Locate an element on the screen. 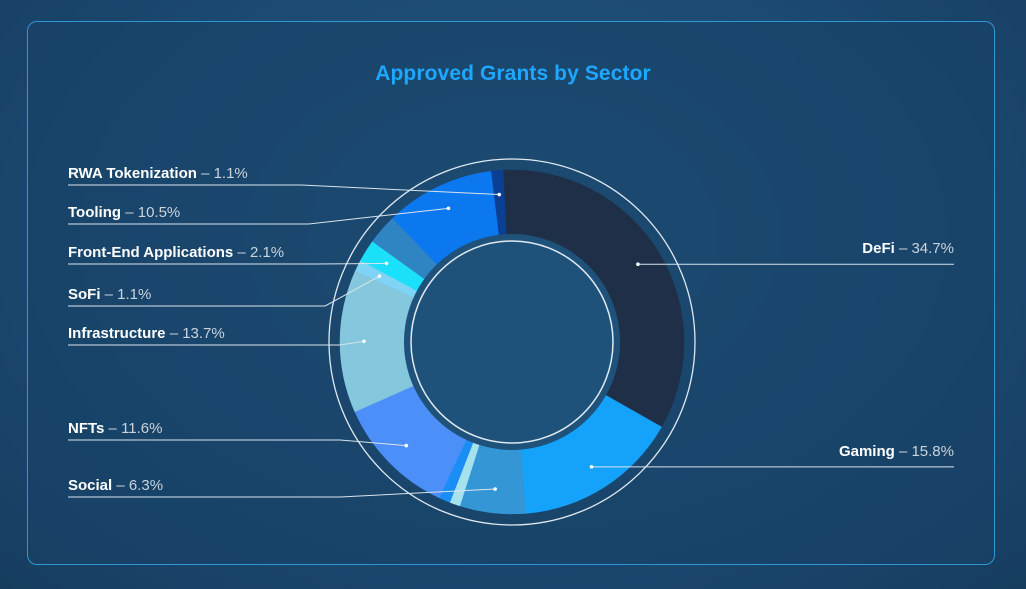 This screenshot has width=1026, height=589. label-value-sofi: – 1.1% is located at coordinates (126, 294).